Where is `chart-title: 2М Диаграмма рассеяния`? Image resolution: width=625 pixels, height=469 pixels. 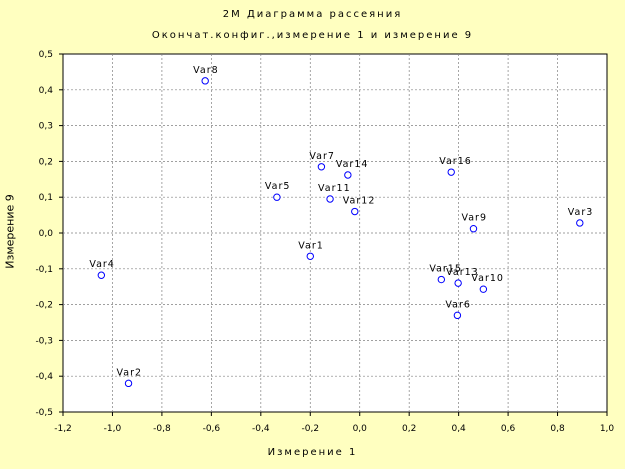
chart-title: 2М Диаграмма рассеяния is located at coordinates (312, 14).